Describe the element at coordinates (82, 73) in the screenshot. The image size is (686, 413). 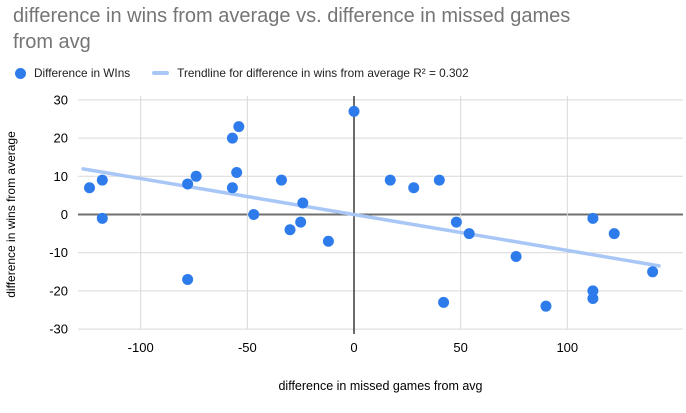
I see `legend-series-label: Difference in WIns` at that location.